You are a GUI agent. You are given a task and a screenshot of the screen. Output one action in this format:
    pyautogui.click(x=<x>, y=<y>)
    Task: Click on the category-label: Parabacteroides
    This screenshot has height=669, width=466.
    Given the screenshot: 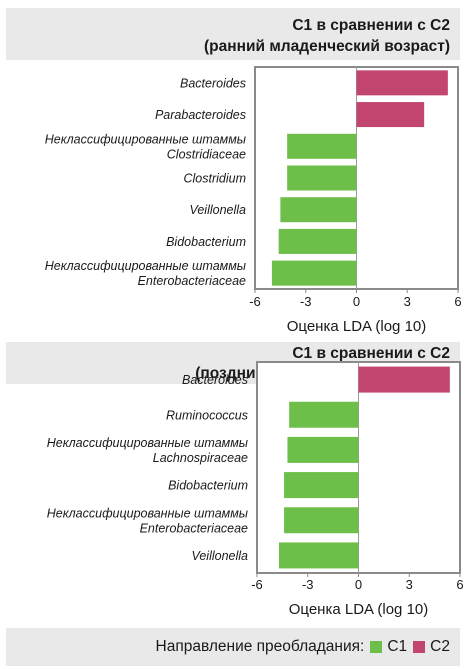 What is the action you would take?
    pyautogui.click(x=200, y=115)
    